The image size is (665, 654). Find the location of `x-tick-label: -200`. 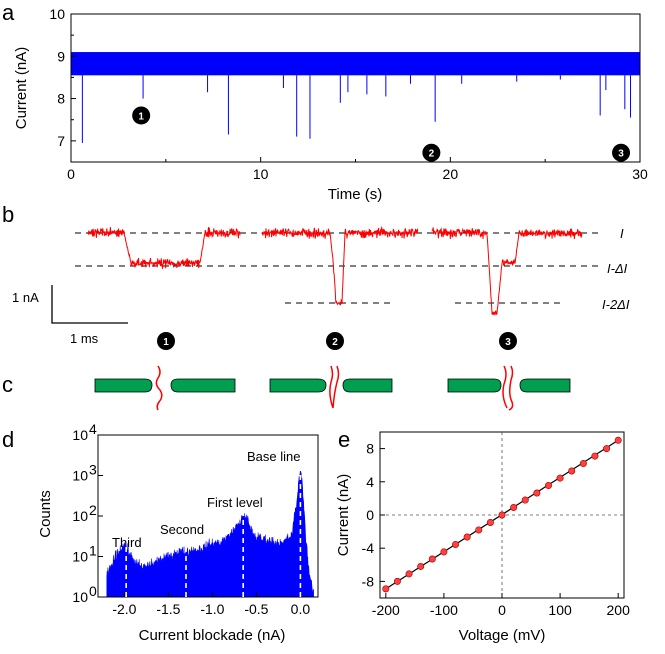

x-tick-label: -200 is located at coordinates (386, 610).